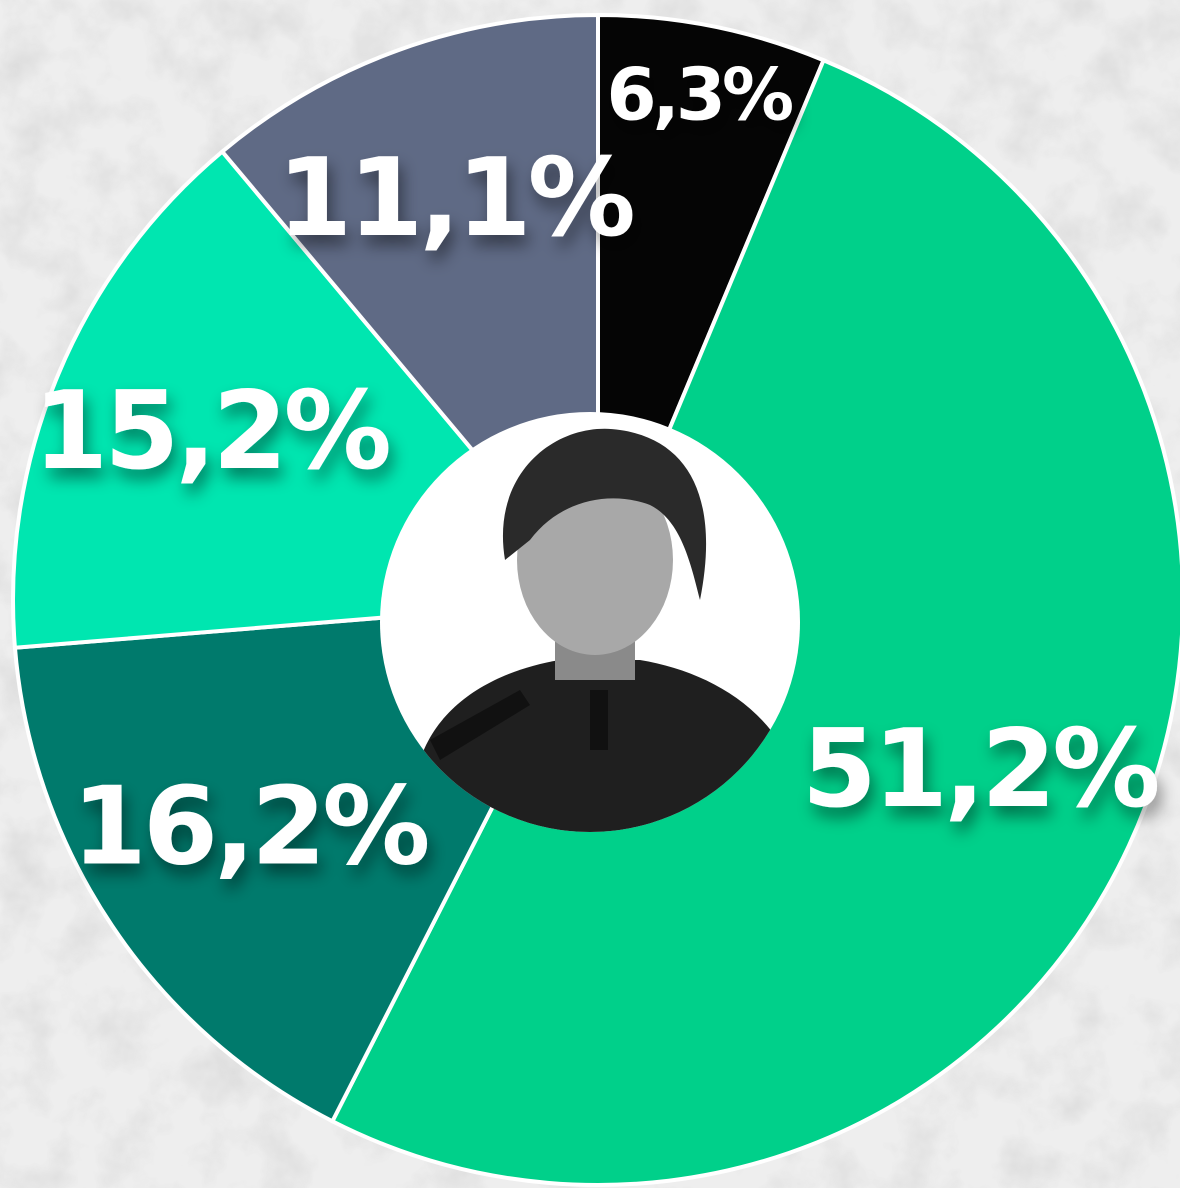 The width and height of the screenshot is (1180, 1188). I want to click on data-label: 6,3%, so click(699, 94).